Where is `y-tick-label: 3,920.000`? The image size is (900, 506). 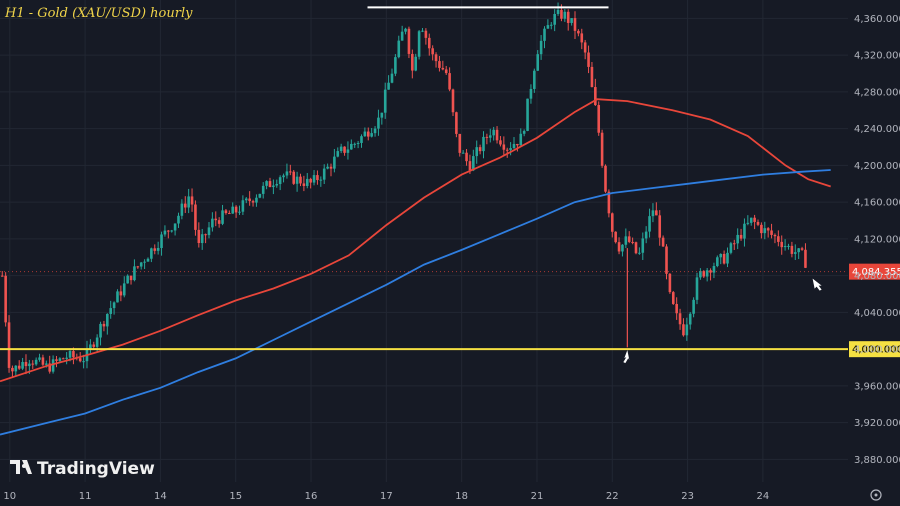
y-tick-label: 3,920.000 is located at coordinates (877, 423).